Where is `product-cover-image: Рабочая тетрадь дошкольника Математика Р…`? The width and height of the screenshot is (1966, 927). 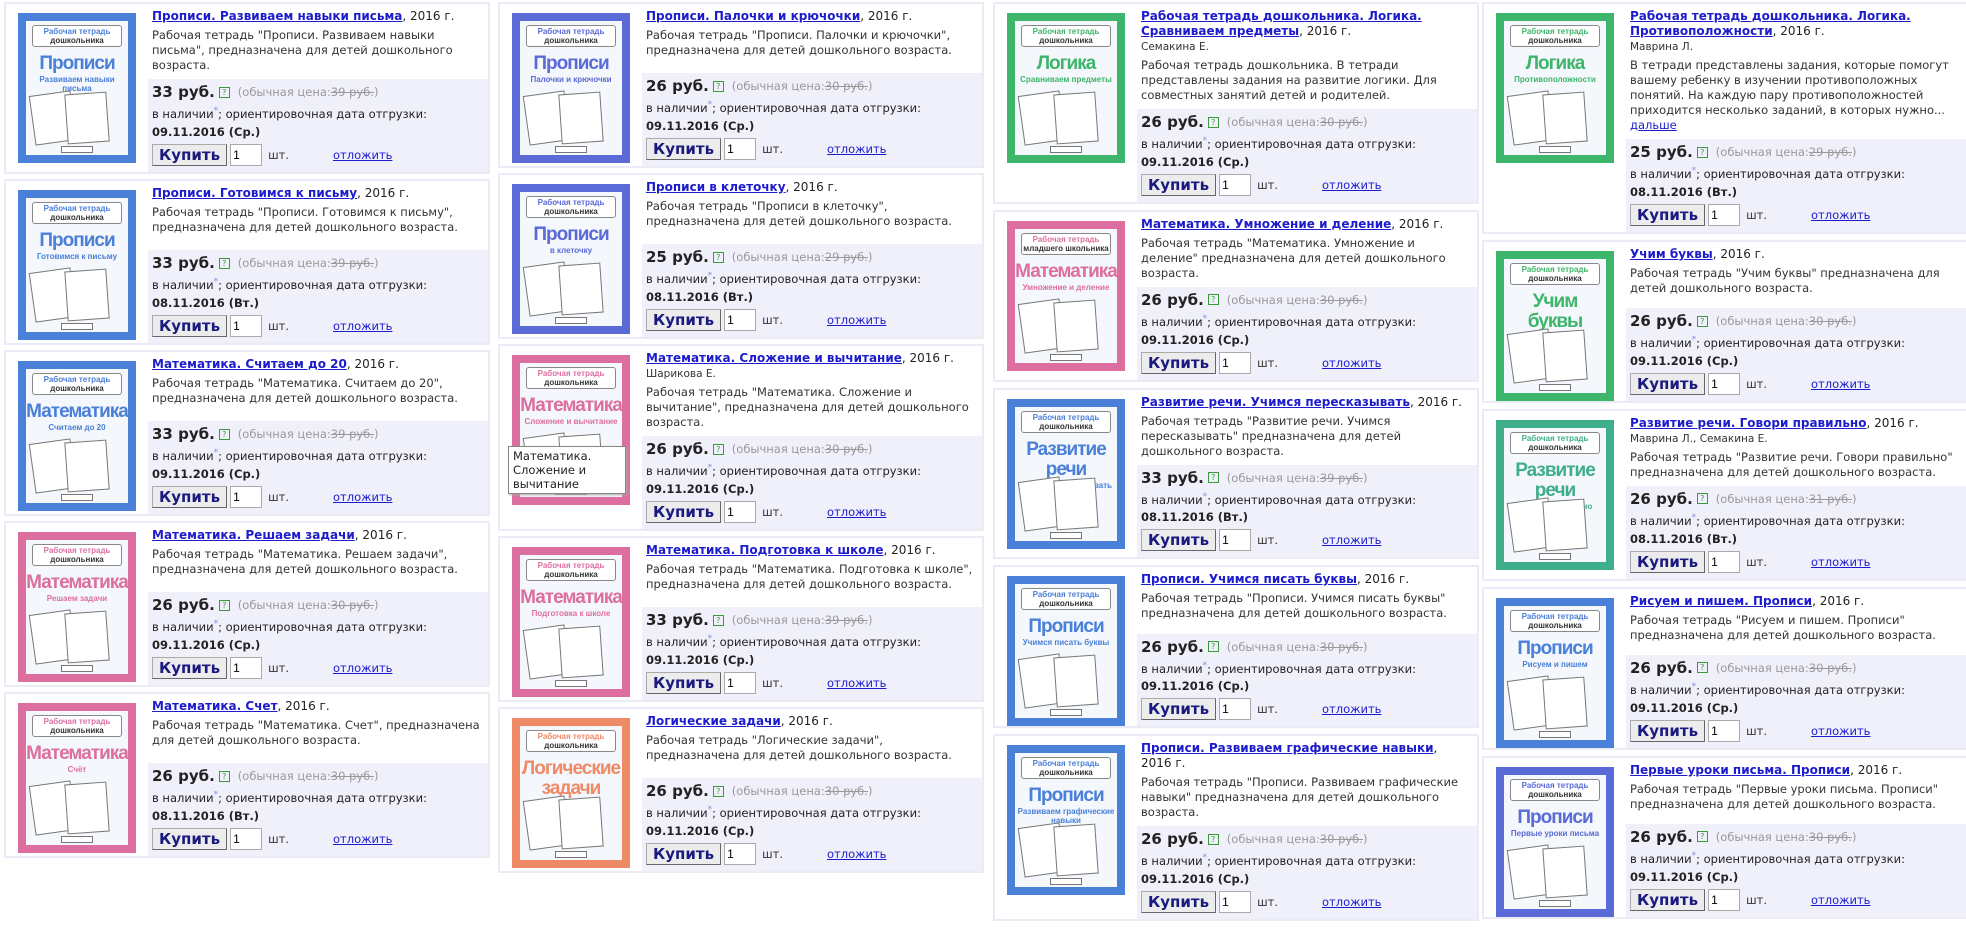
product-cover-image: Рабочая тетрадь дошкольника Математика Р… is located at coordinates (77, 606).